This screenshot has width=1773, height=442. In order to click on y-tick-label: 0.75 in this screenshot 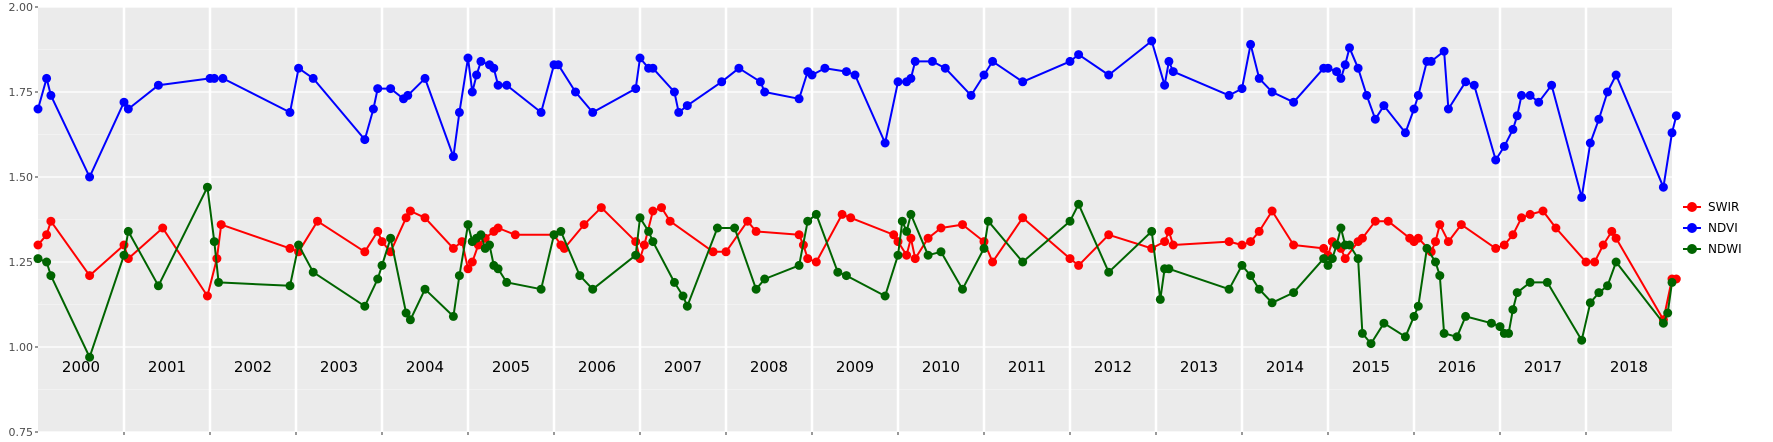, I will do `click(21, 432)`.